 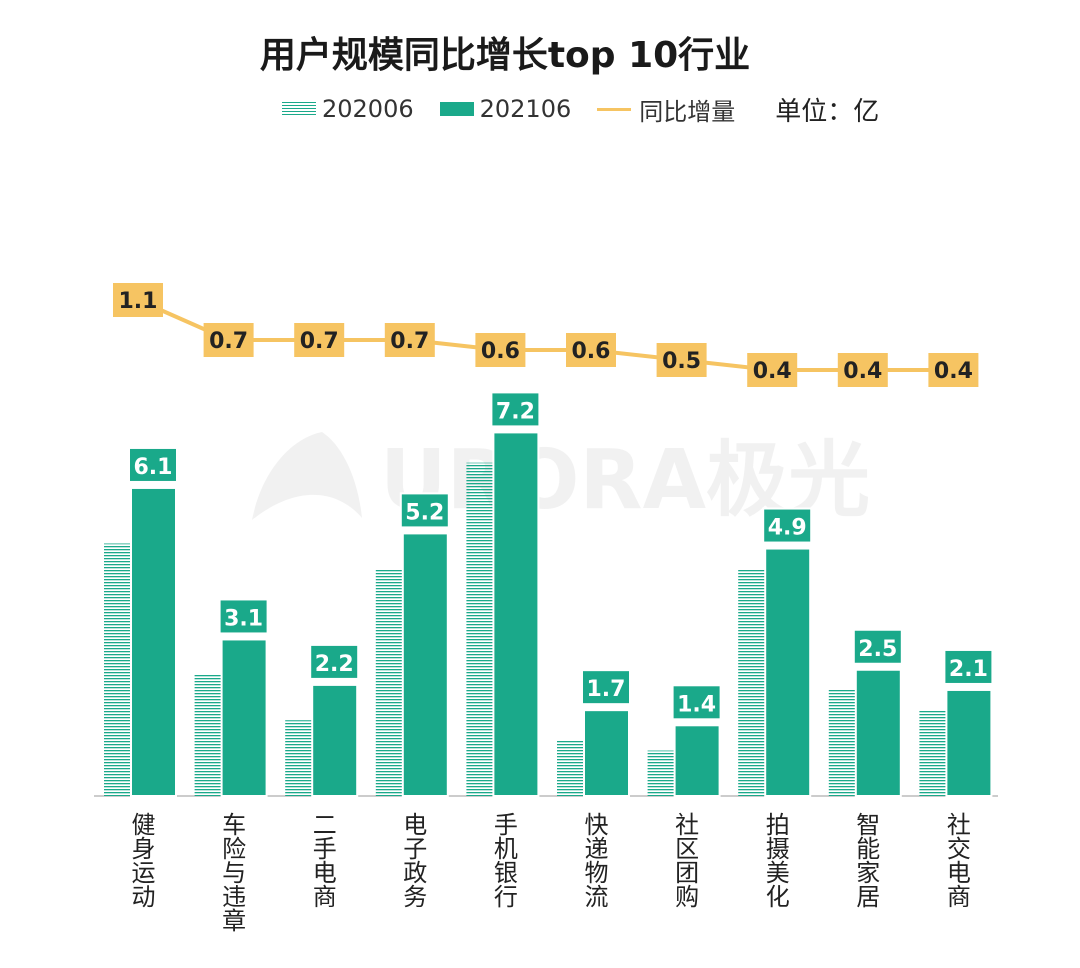 I want to click on bar-value-label-5: 1.7, so click(x=606, y=689).